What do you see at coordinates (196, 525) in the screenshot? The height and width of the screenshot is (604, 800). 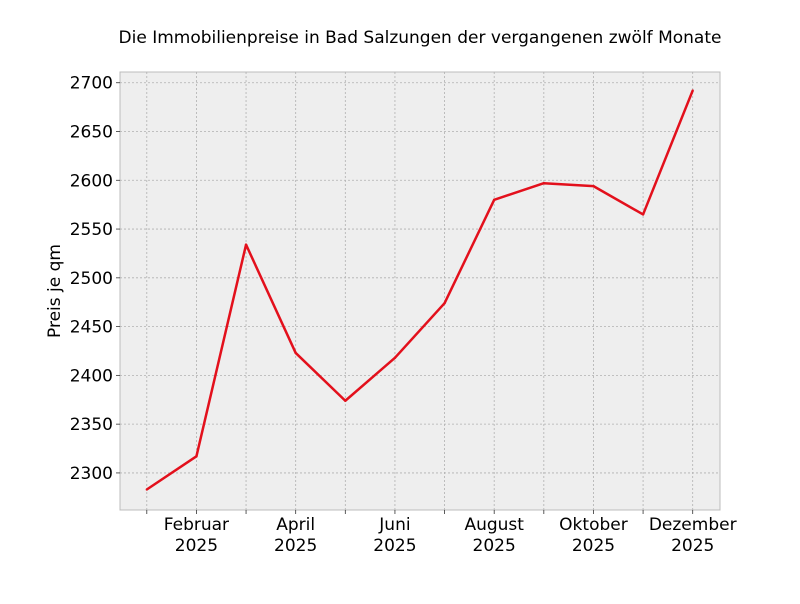 I see `x-tick-label: Februar` at bounding box center [196, 525].